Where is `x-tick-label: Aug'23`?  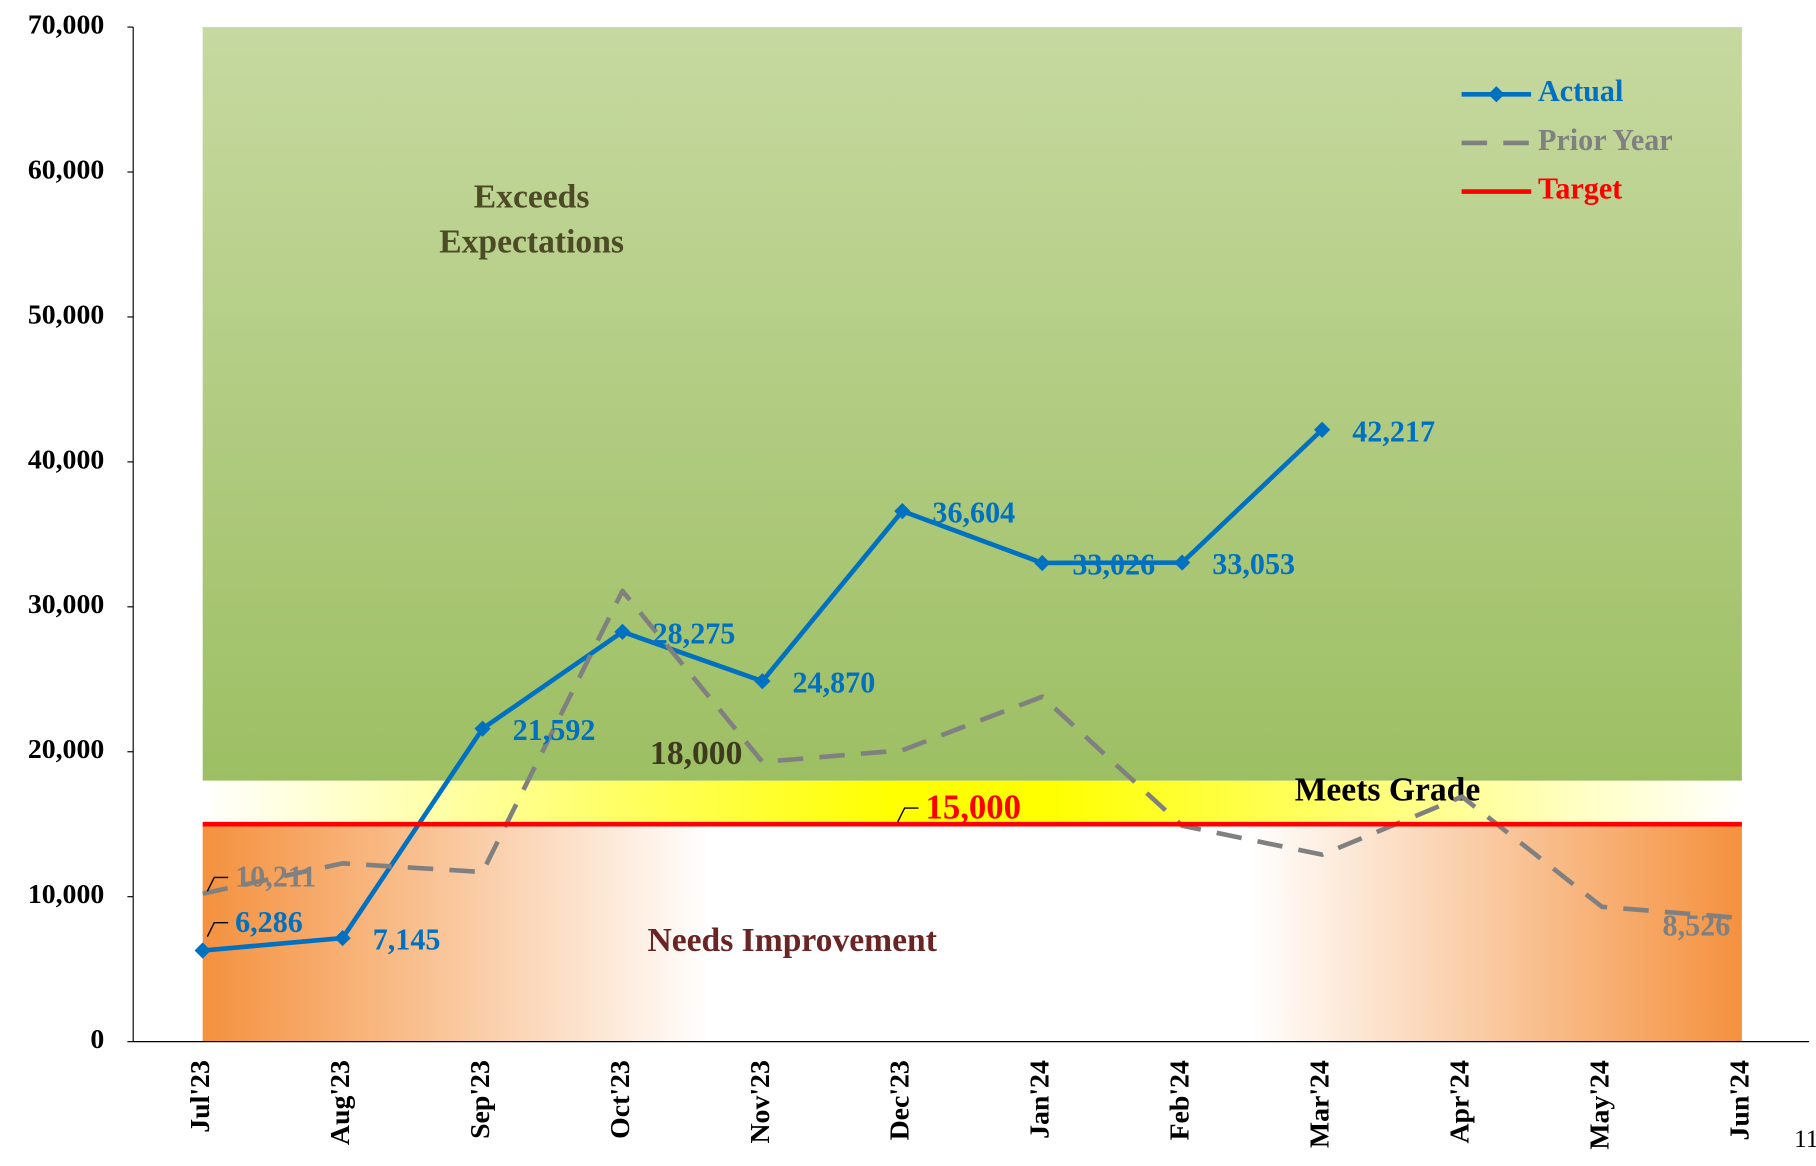
x-tick-label: Aug'23 is located at coordinates (340, 1102).